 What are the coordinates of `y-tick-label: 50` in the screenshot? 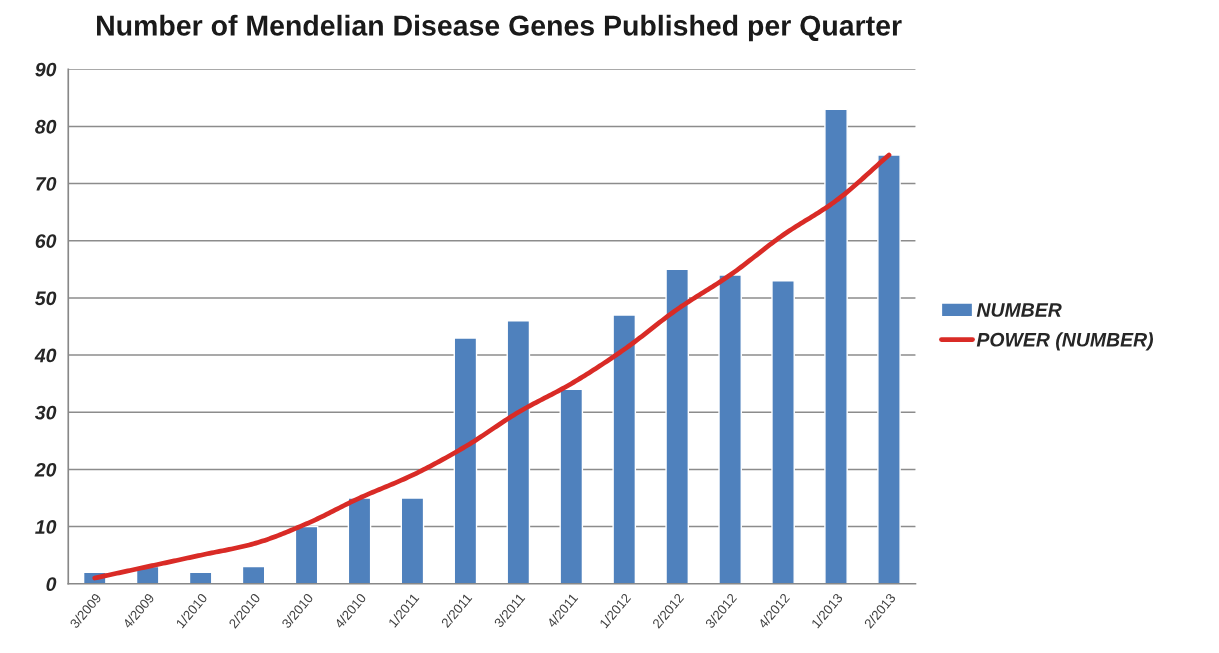 It's located at (46, 298).